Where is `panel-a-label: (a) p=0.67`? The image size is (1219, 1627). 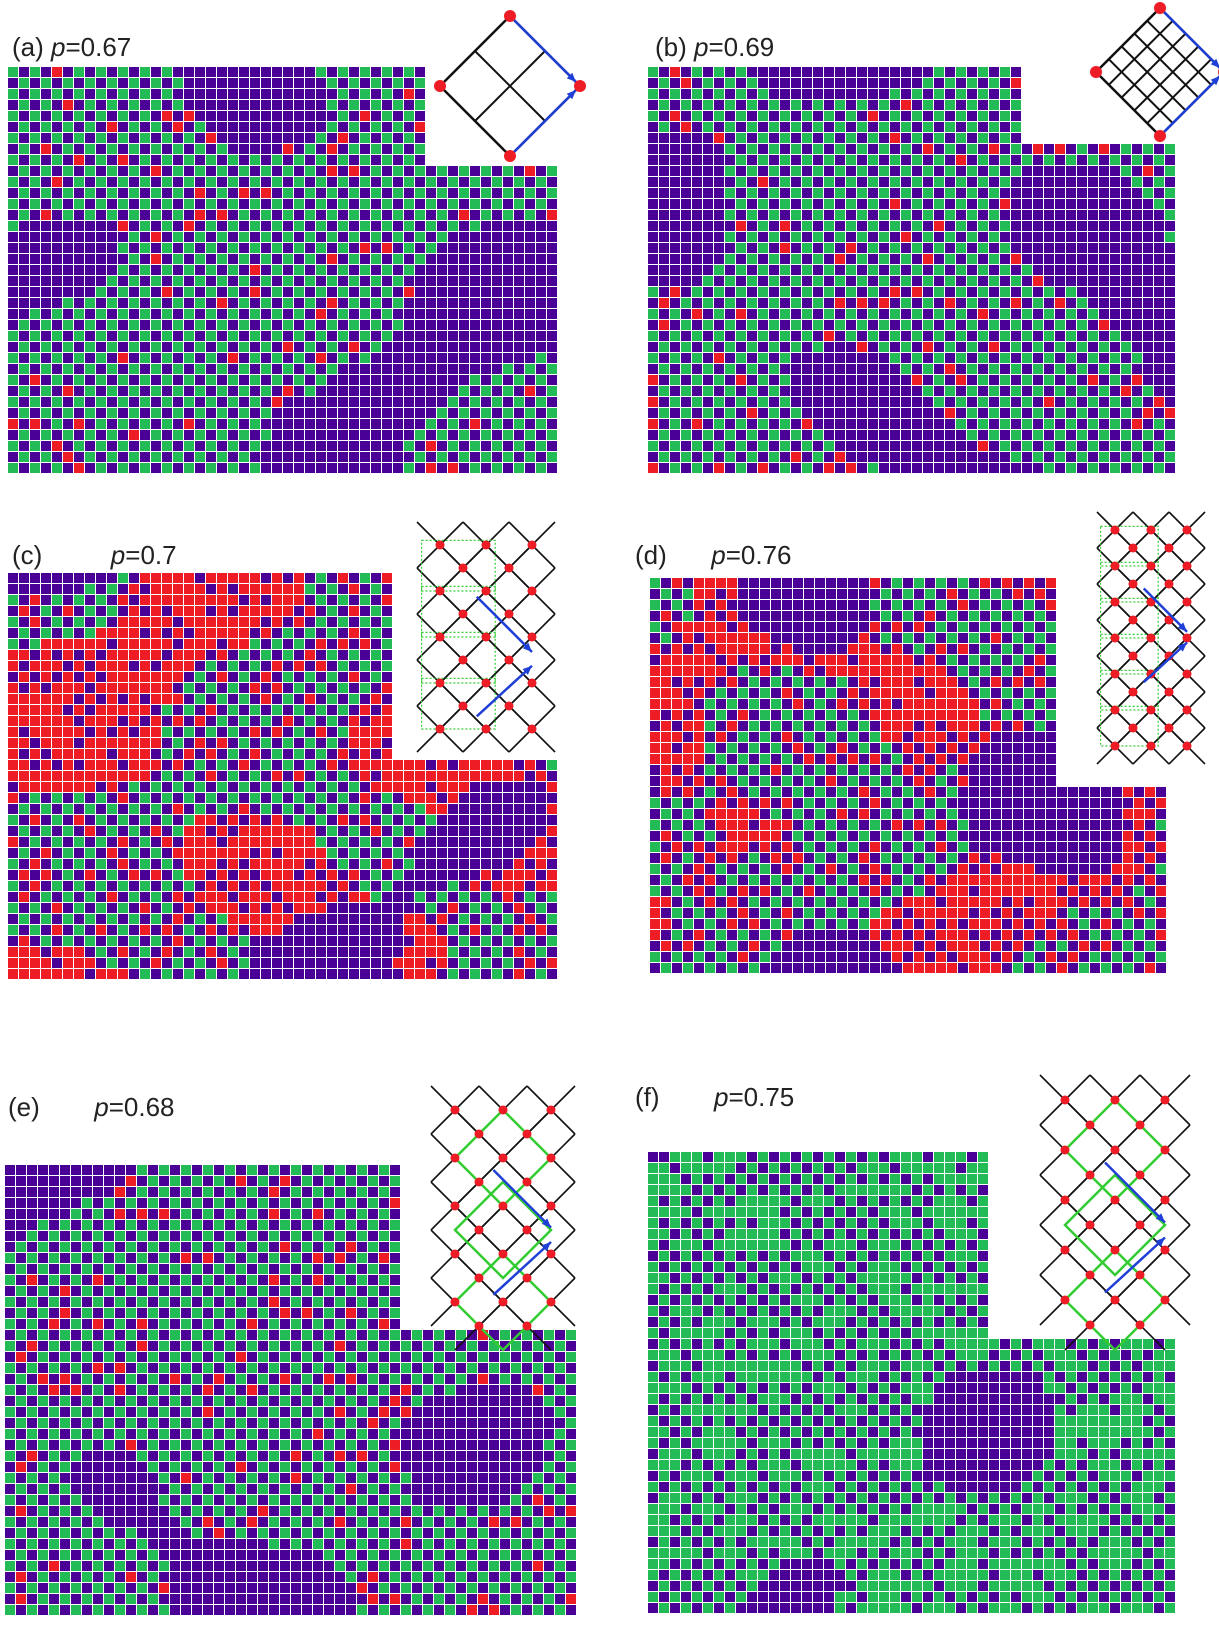
panel-a-label: (a) p=0.67 is located at coordinates (71, 47).